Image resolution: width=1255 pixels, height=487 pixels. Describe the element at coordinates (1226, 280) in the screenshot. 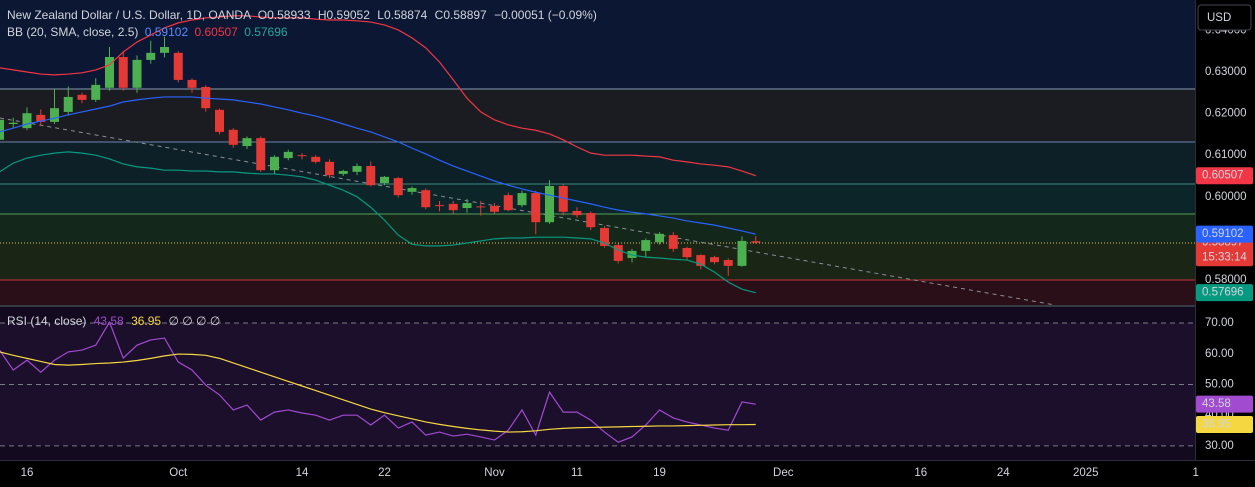

I see `y-tick-label: 0.58000` at that location.